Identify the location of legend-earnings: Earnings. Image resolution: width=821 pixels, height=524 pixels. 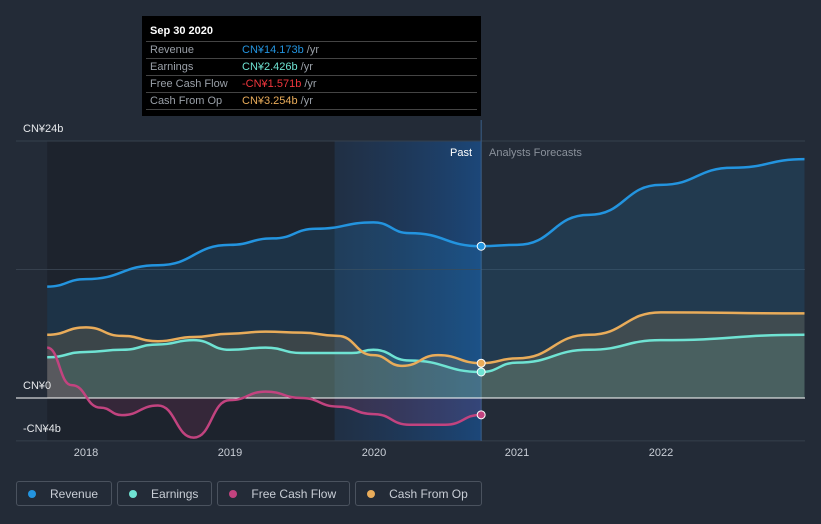
(165, 493).